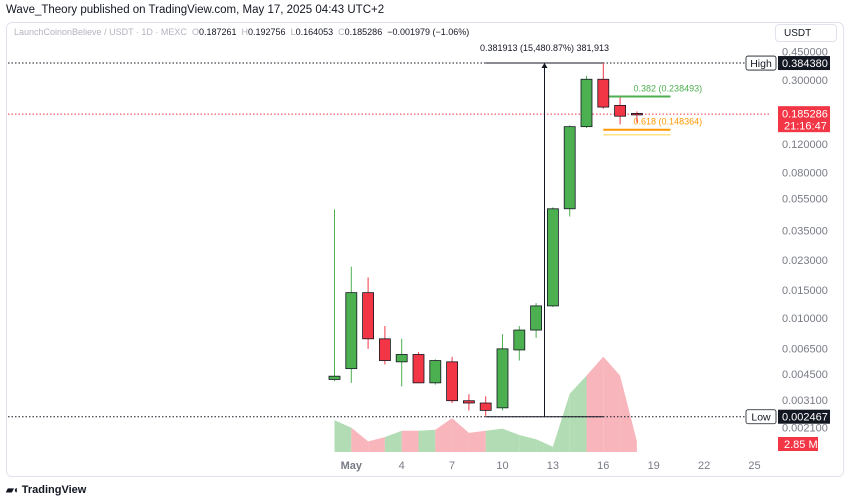 This screenshot has height=502, width=850. What do you see at coordinates (654, 466) in the screenshot?
I see `time-tick-label: 19` at bounding box center [654, 466].